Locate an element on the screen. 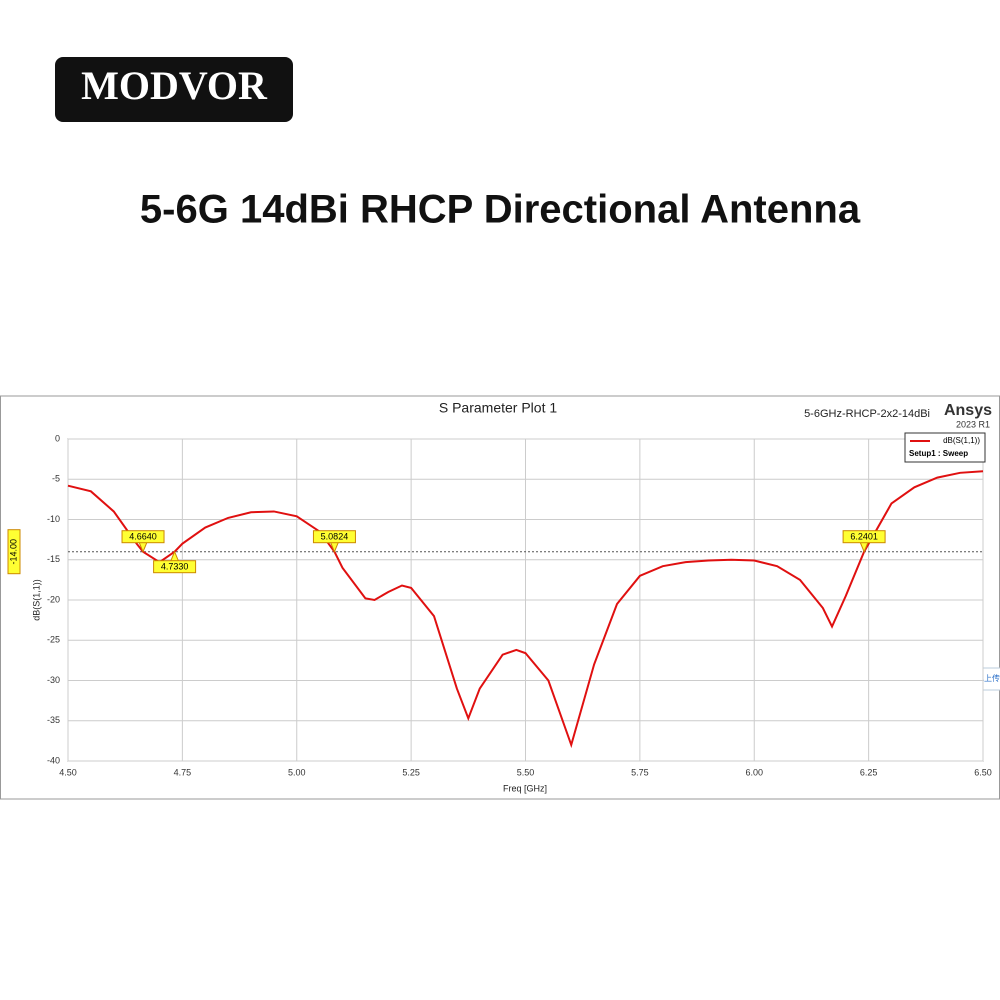 The image size is (1000, 1000). y-tick-label: -5 is located at coordinates (56, 479).